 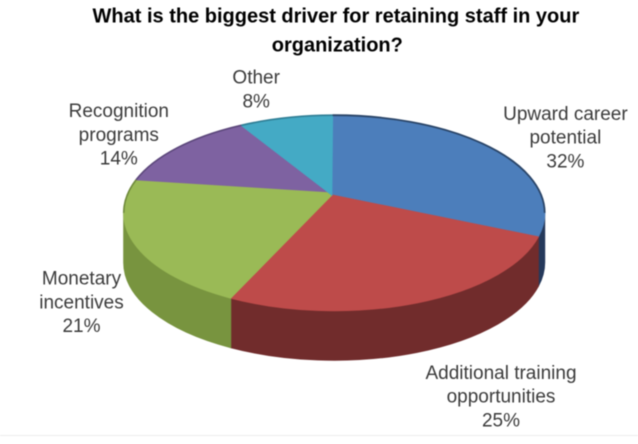 I want to click on svg-text: Upward career, so click(x=565, y=114).